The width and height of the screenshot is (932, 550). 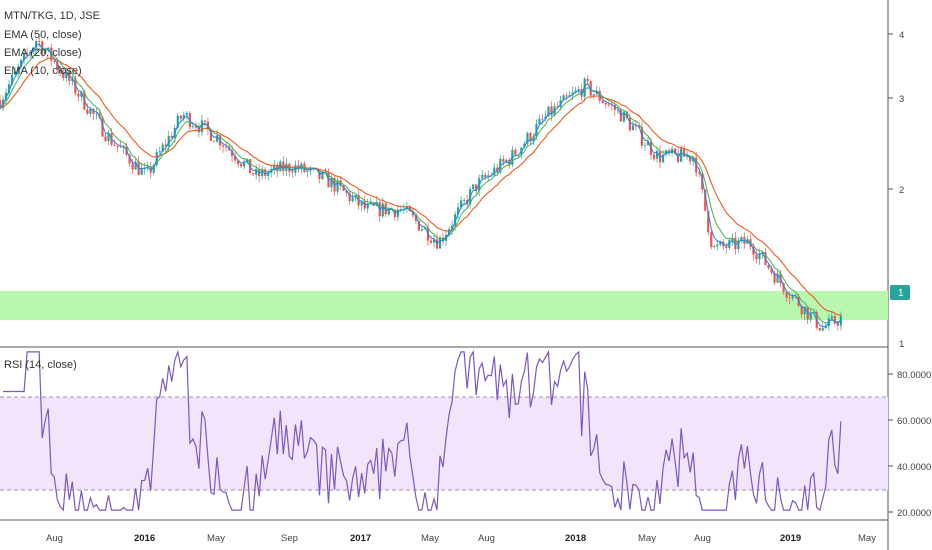 What do you see at coordinates (486, 538) in the screenshot?
I see `x-tick-aug-2017: Aug` at bounding box center [486, 538].